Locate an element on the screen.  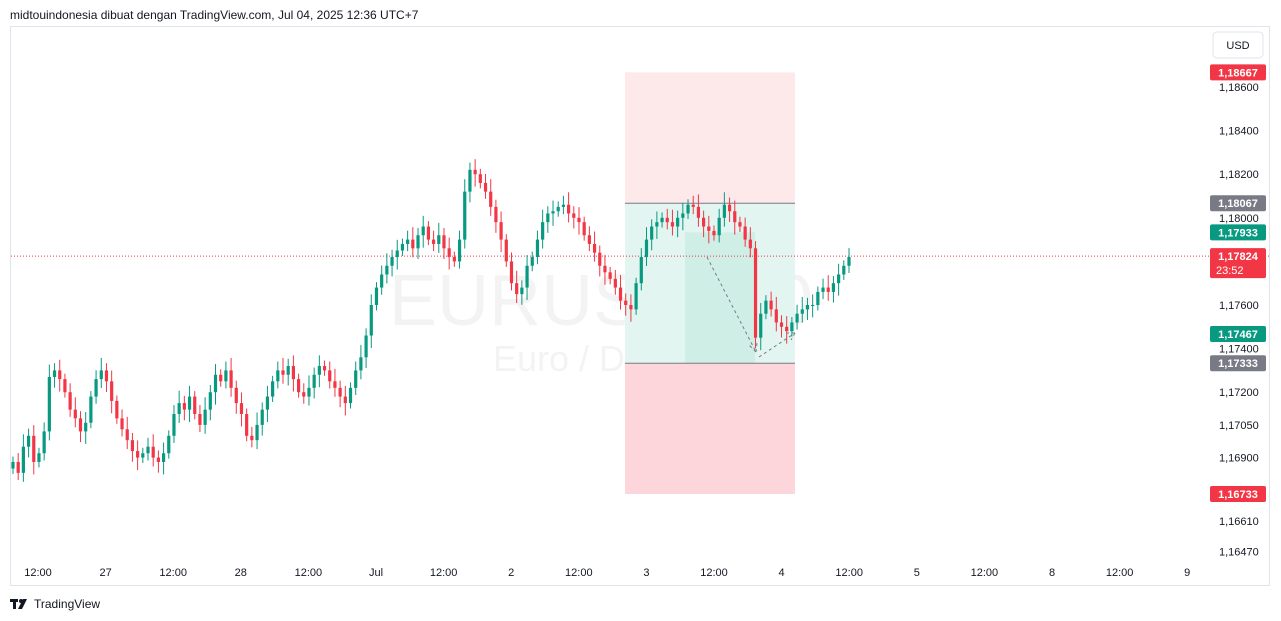
price-tag-label: 1,17333 is located at coordinates (1238, 364).